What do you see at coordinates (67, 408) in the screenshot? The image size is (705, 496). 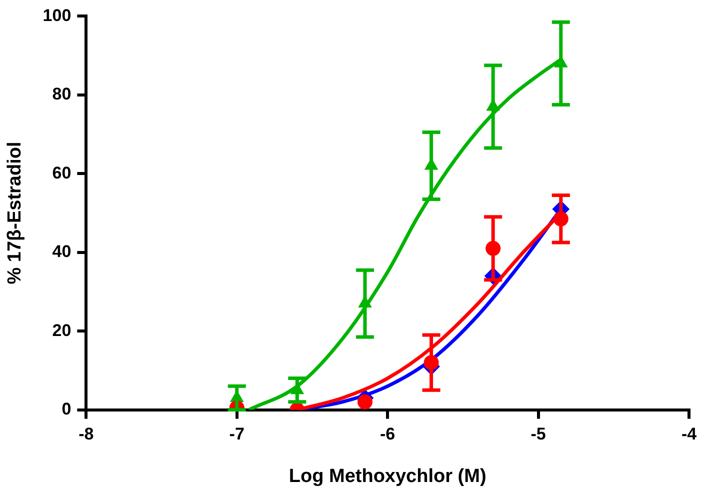 I see `y-tick-label: 0` at bounding box center [67, 408].